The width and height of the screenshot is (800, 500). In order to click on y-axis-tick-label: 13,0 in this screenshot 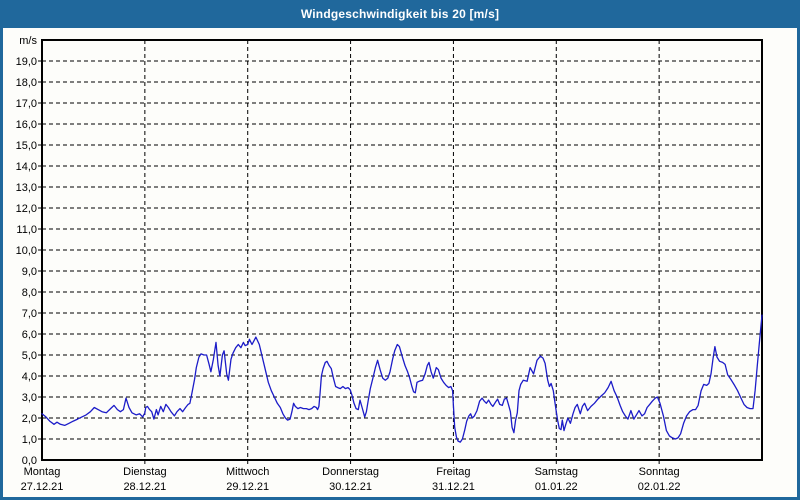, I will do `click(26, 188)`.